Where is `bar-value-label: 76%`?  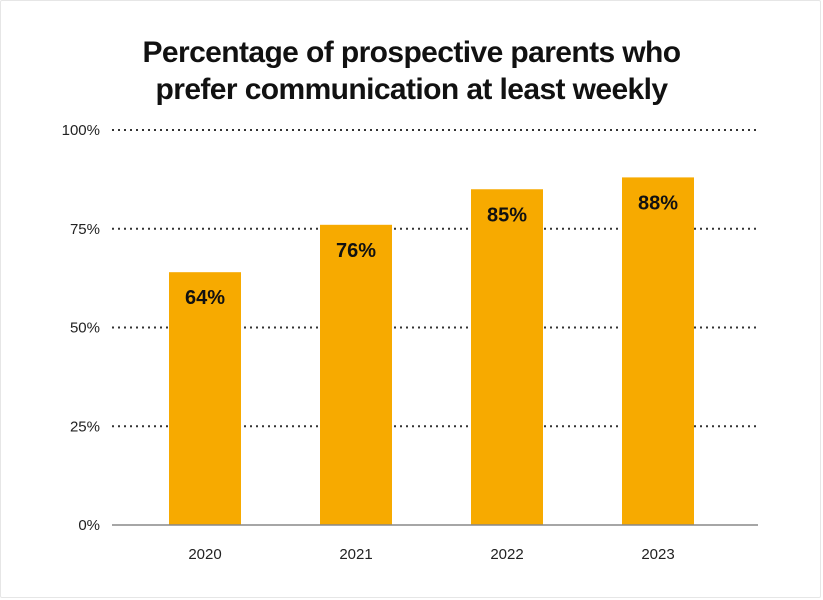
bar-value-label: 76% is located at coordinates (356, 251).